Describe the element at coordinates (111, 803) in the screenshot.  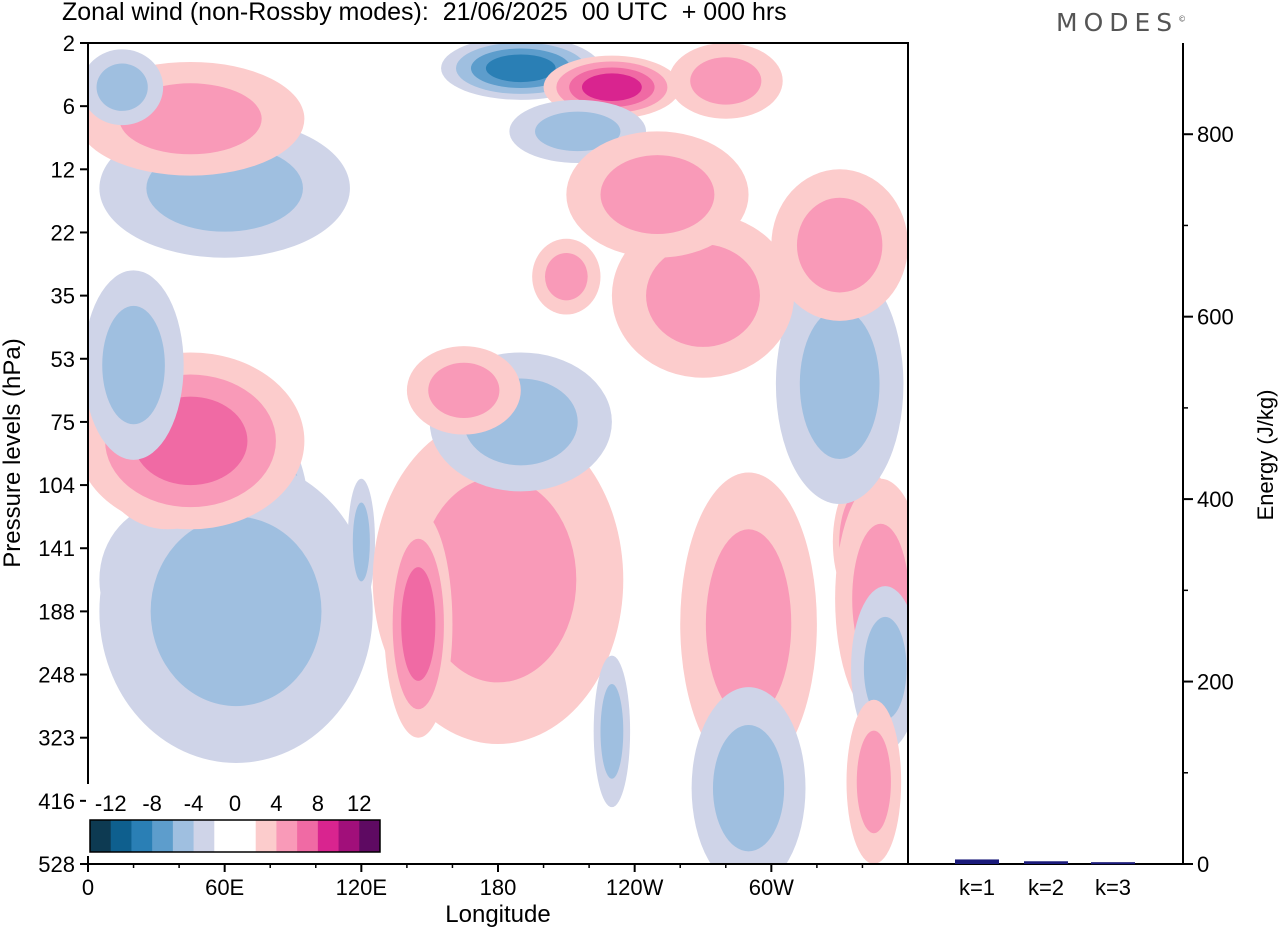
I see `colorbar-label: -12` at that location.